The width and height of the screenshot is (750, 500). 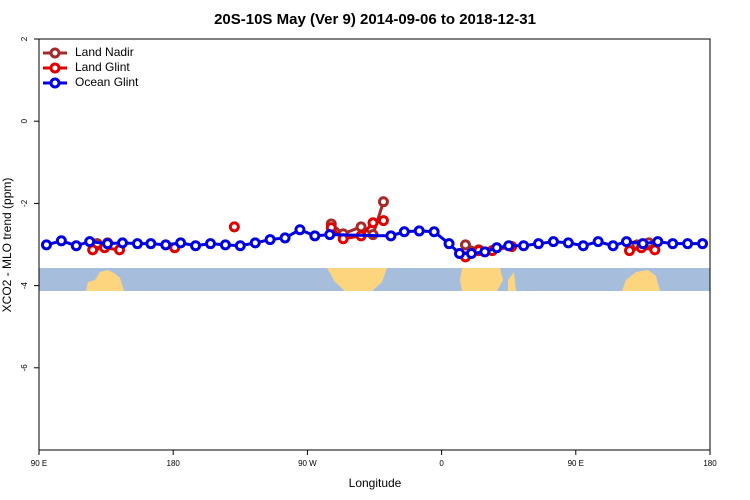 I want to click on legend-label: Ocean Glint, so click(x=107, y=82).